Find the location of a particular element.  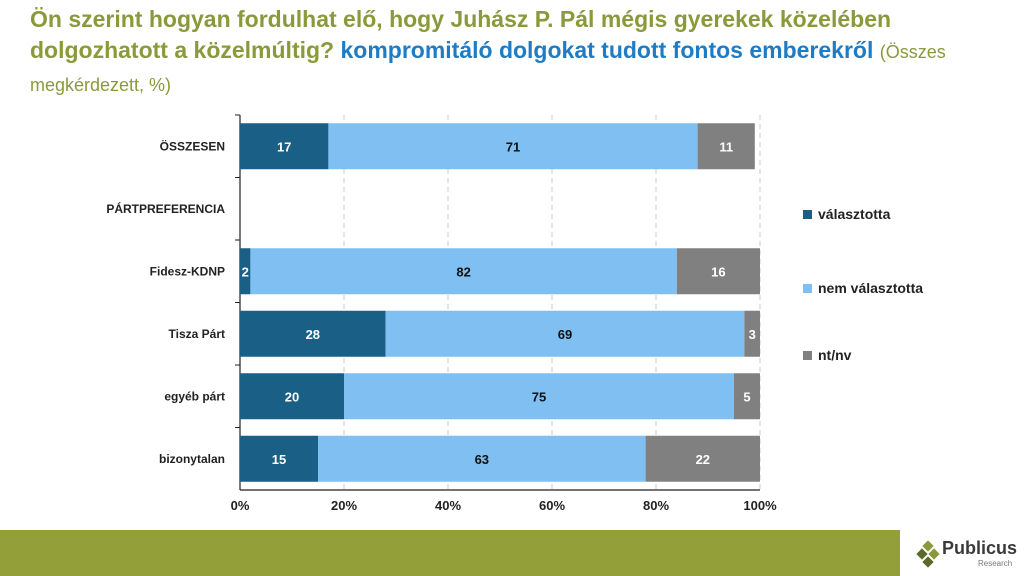

data-label: 17 is located at coordinates (284, 146).